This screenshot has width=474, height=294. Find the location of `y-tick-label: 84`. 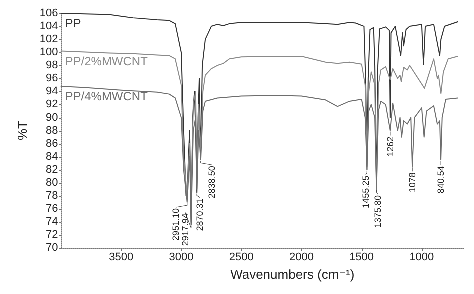

y-tick-label: 84 is located at coordinates (52, 156).